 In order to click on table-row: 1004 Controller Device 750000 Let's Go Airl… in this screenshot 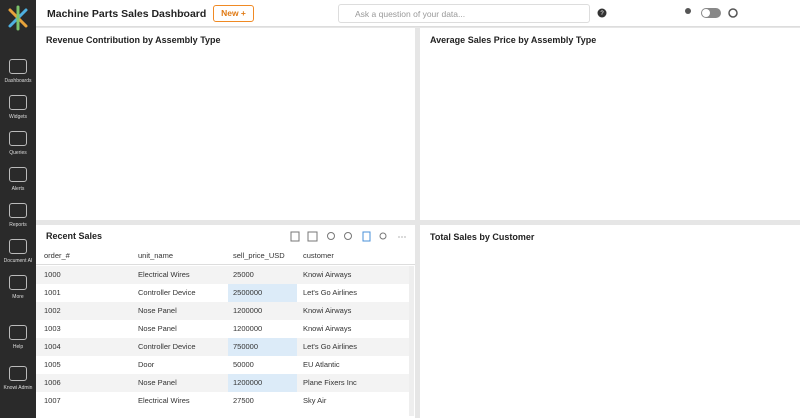, I will do `click(222, 347)`.